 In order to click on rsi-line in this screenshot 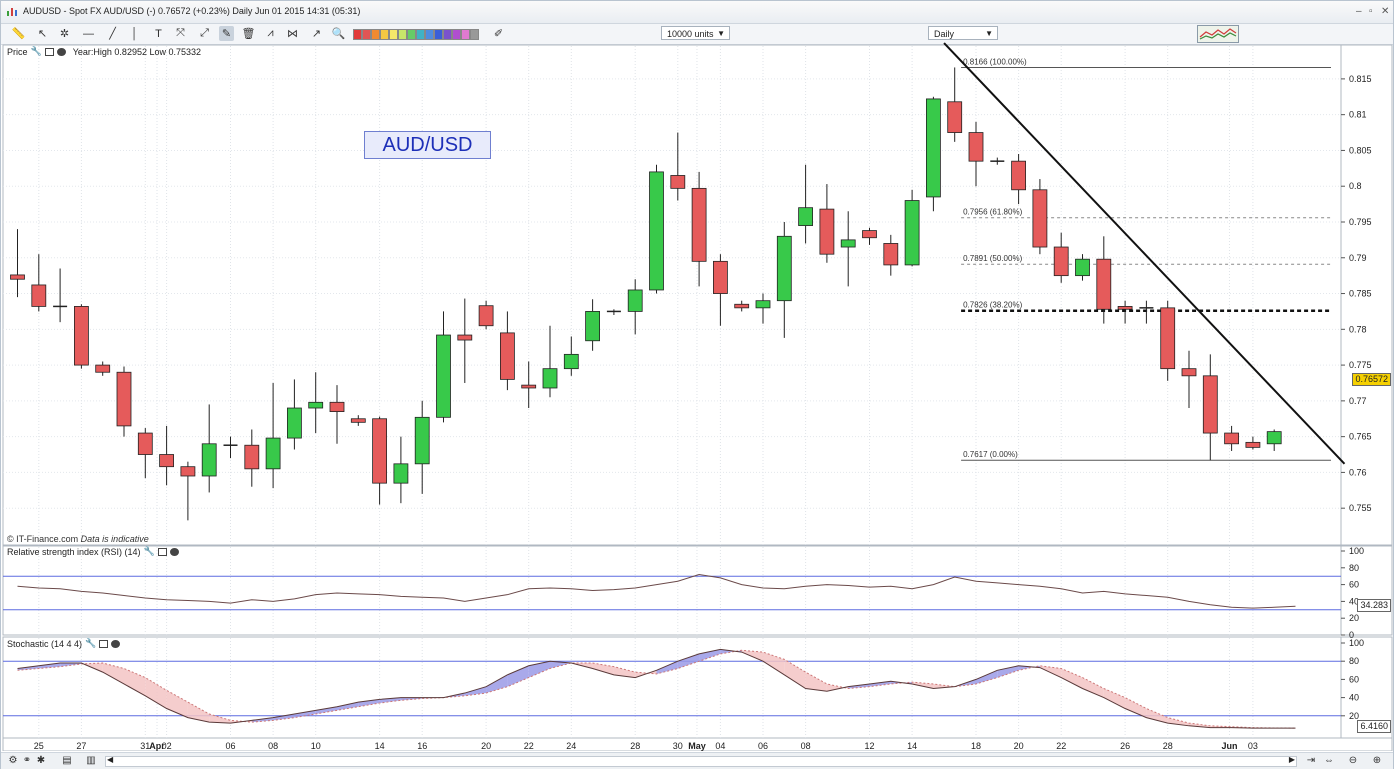, I will do `click(656, 591)`.